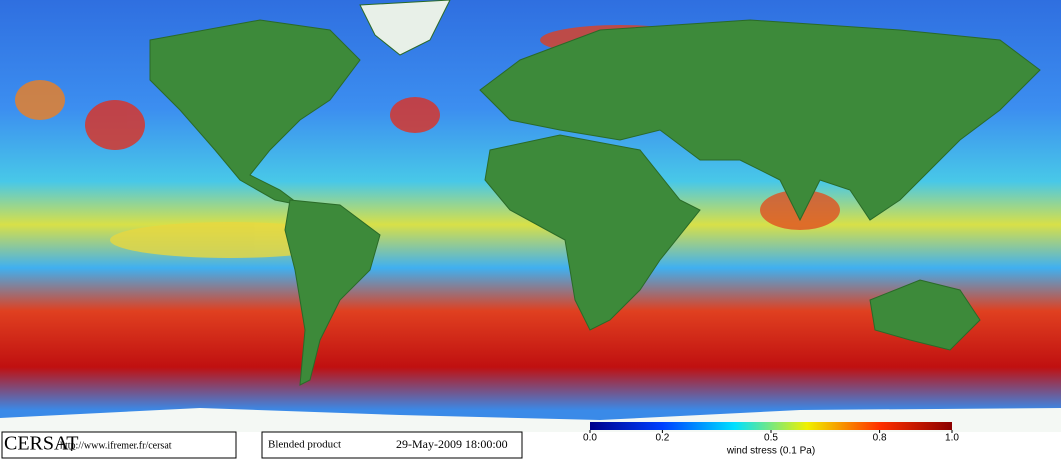  What do you see at coordinates (452, 444) in the screenshot?
I see `datetime: 29-May-2009 18:00:00` at bounding box center [452, 444].